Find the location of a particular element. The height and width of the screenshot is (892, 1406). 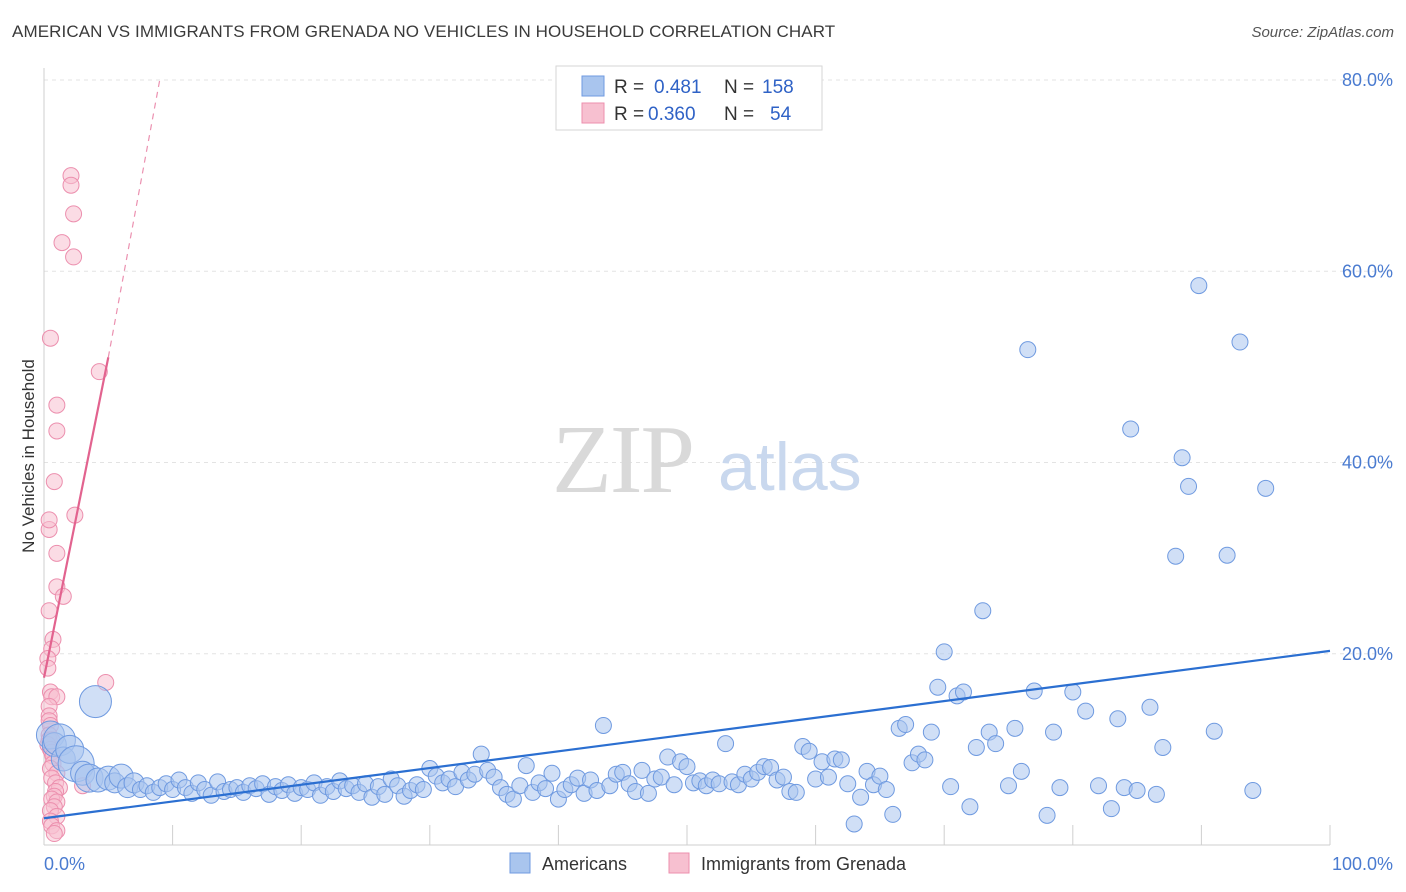

legend-r-label-americans: R = is located at coordinates (629, 87).